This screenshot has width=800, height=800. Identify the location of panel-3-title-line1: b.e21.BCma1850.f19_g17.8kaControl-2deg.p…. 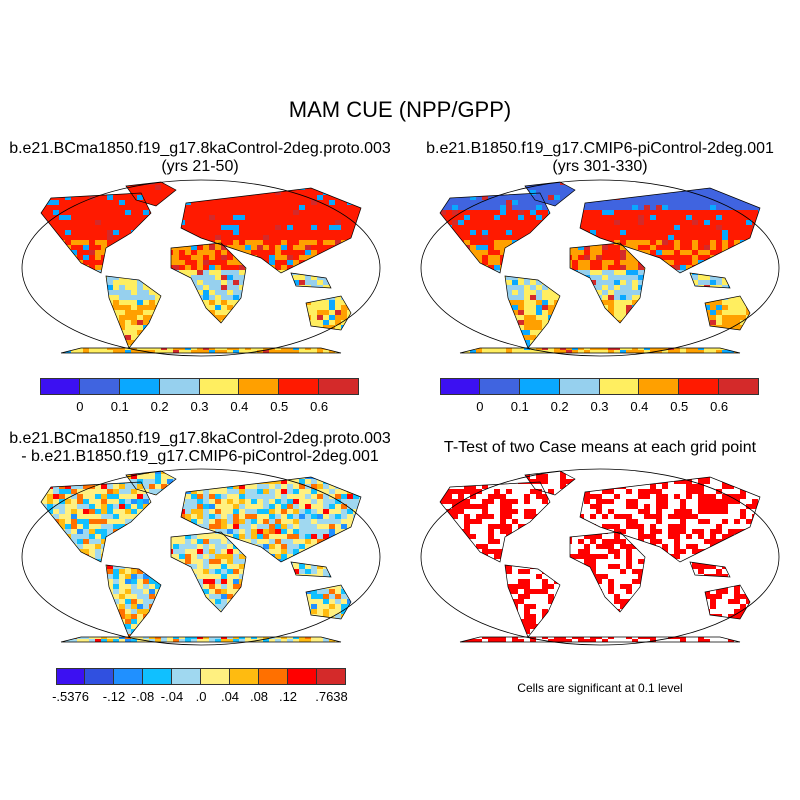
(200, 438).